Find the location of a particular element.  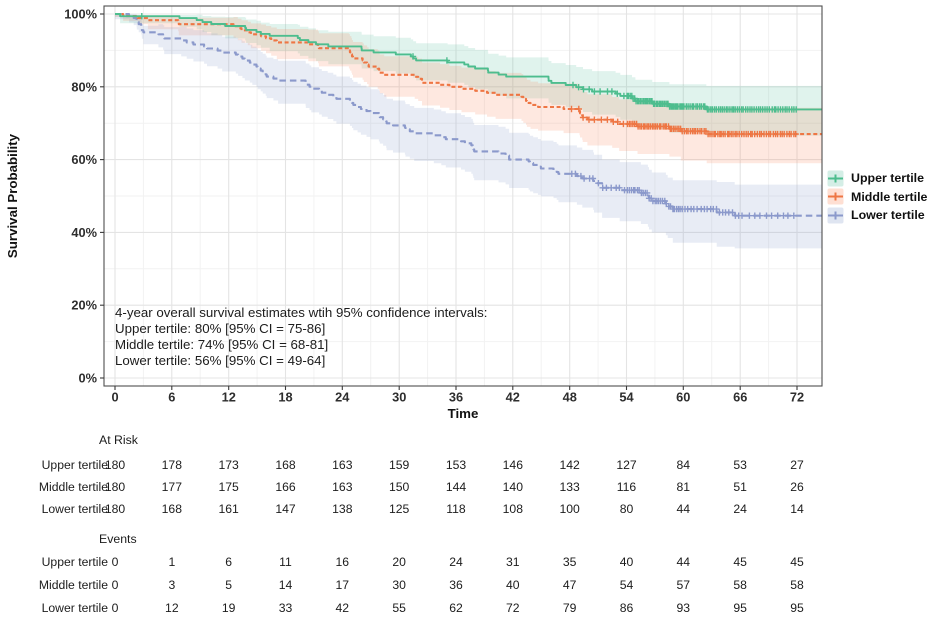

x-axis-tick-label: 18 is located at coordinates (285, 397).